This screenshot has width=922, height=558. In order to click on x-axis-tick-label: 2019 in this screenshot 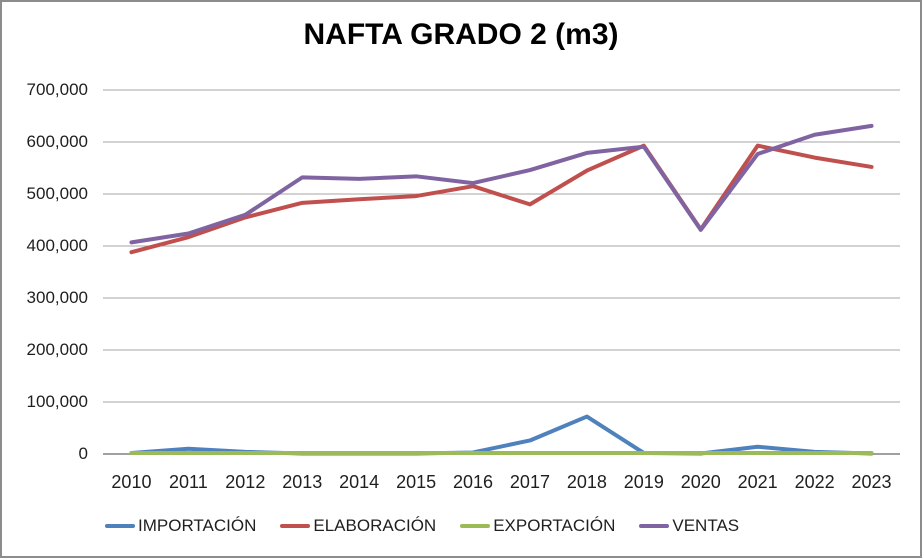, I will do `click(643, 482)`.